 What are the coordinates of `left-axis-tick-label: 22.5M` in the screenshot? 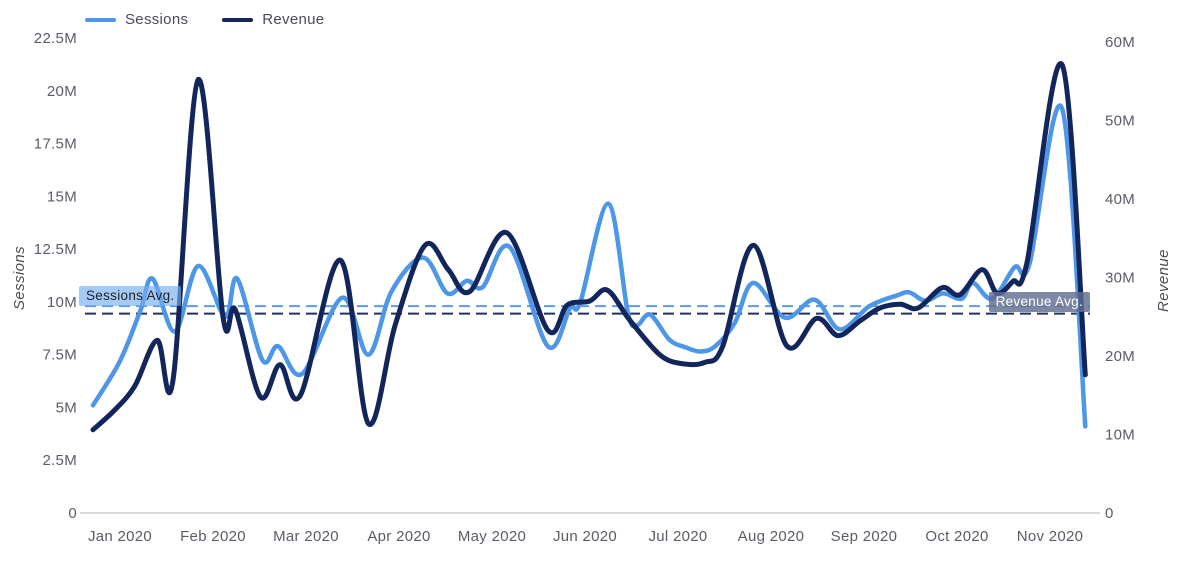 It's located at (55, 38).